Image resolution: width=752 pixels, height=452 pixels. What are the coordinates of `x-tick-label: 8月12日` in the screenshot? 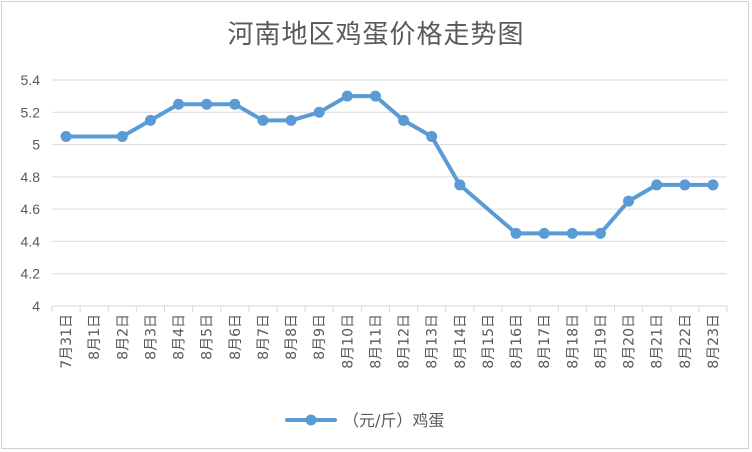 It's located at (405, 341).